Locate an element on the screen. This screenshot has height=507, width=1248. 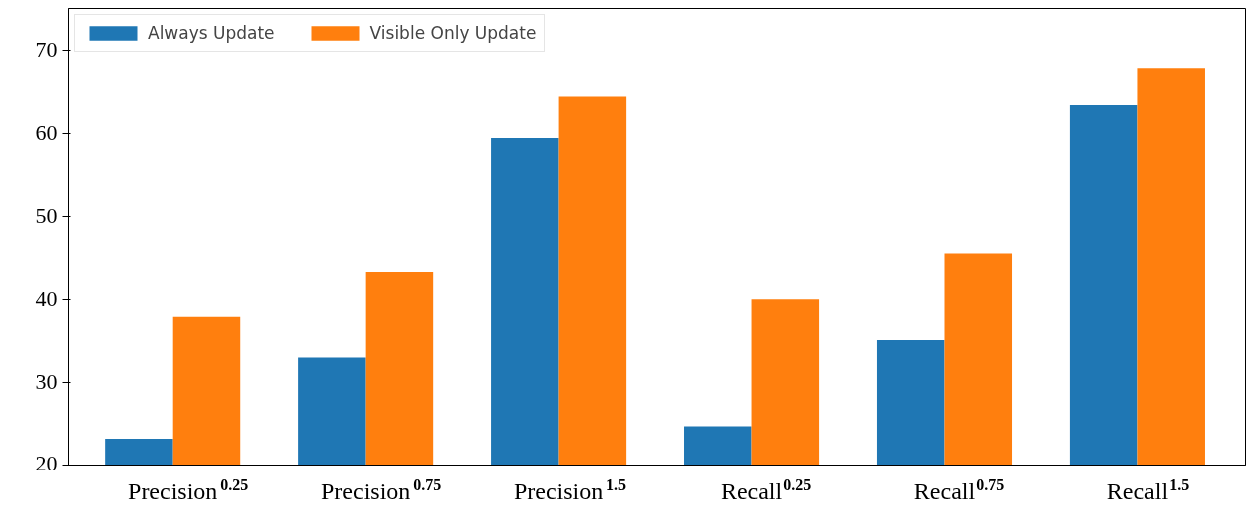
y-tick-label: 50 is located at coordinates (46, 216).